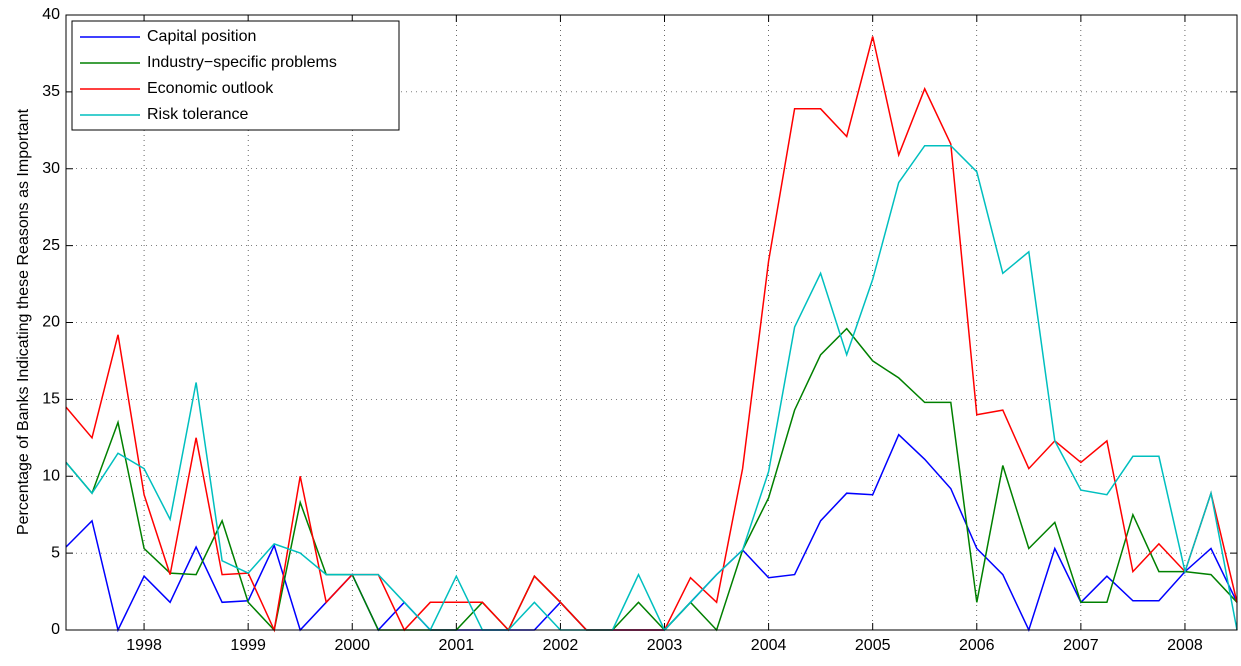 Image resolution: width=1241 pixels, height=666 pixels. What do you see at coordinates (51, 91) in the screenshot?
I see `y-tick-label: 35` at bounding box center [51, 91].